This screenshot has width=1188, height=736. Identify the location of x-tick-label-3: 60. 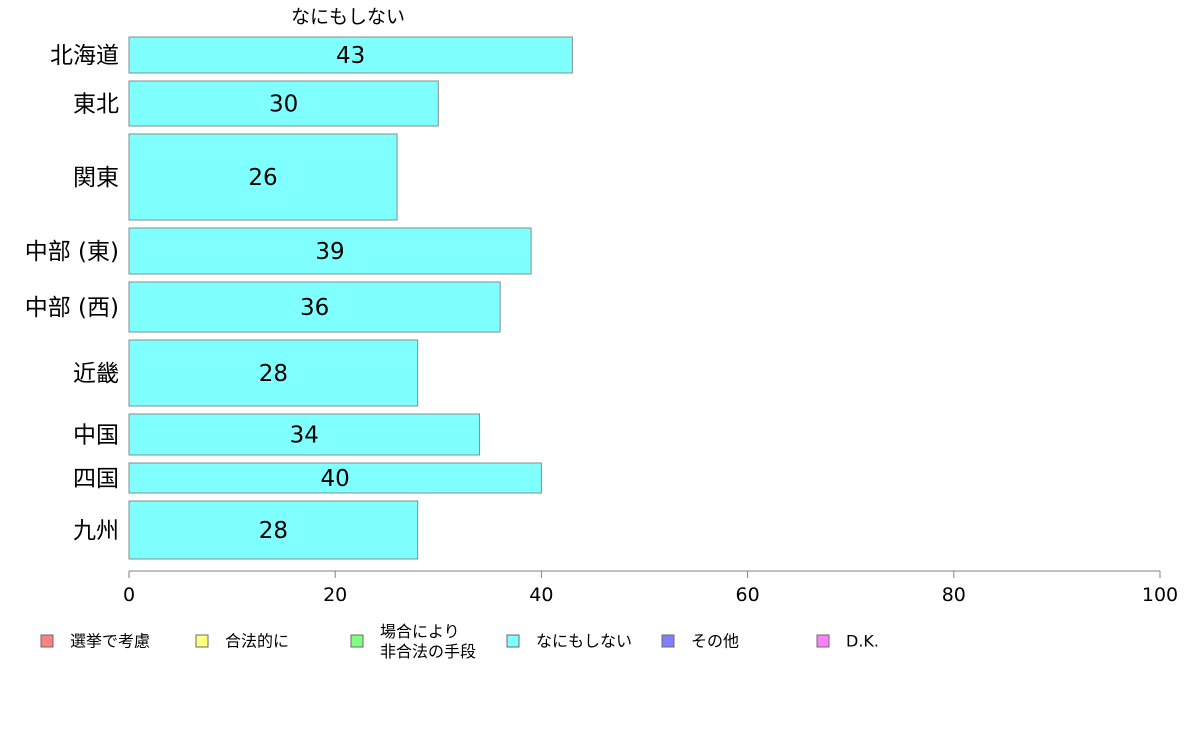
(748, 595).